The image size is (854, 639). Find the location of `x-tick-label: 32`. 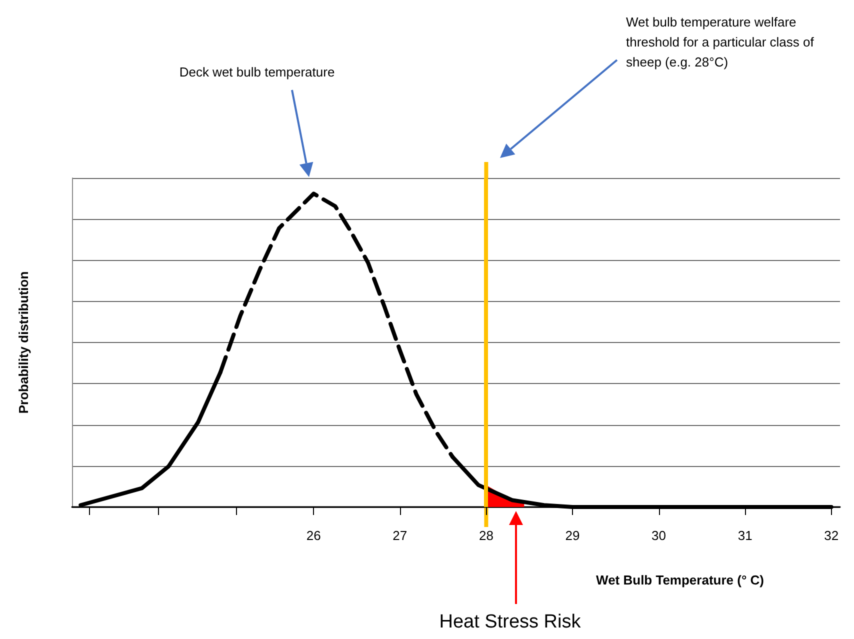

x-tick-label: 32 is located at coordinates (831, 535).